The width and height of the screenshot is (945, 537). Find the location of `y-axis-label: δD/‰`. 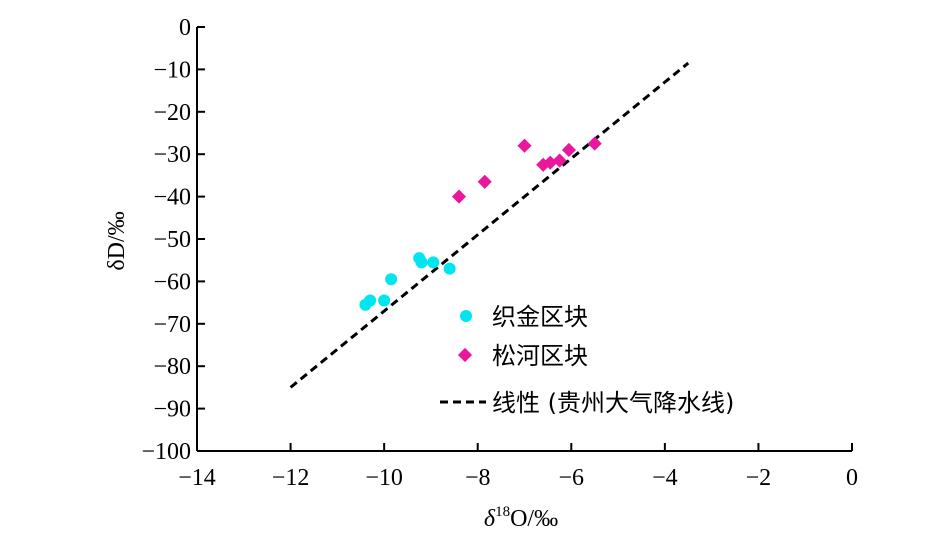

y-axis-label: δD/‰ is located at coordinates (117, 240).